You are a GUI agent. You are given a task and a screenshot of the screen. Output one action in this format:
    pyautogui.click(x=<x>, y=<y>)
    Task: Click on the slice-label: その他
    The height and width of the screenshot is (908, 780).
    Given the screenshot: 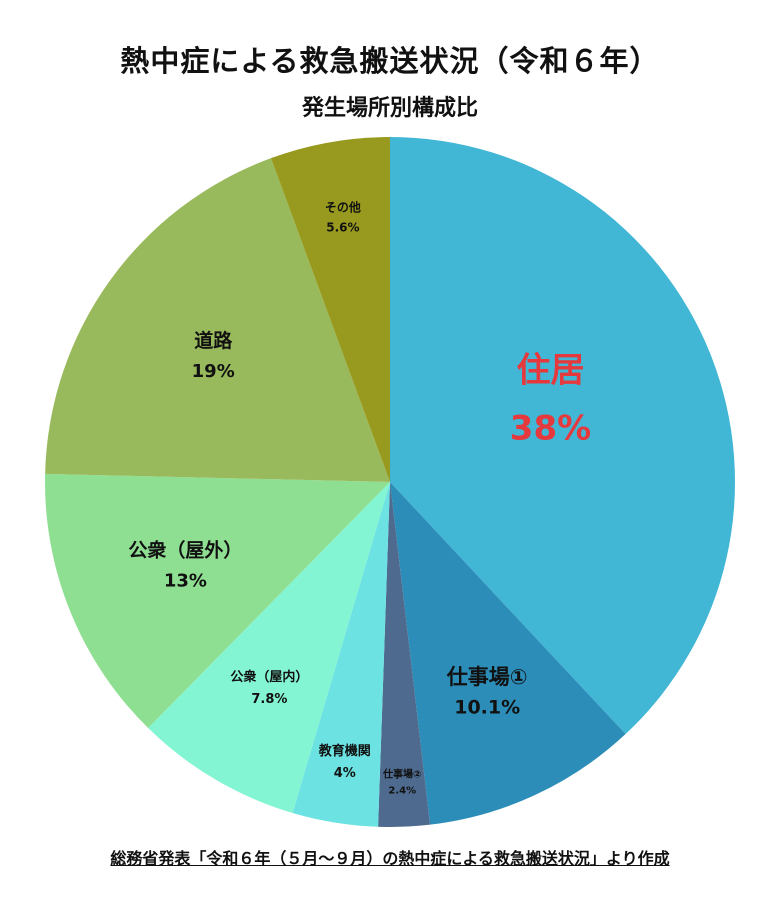 What is the action you would take?
    pyautogui.click(x=343, y=206)
    